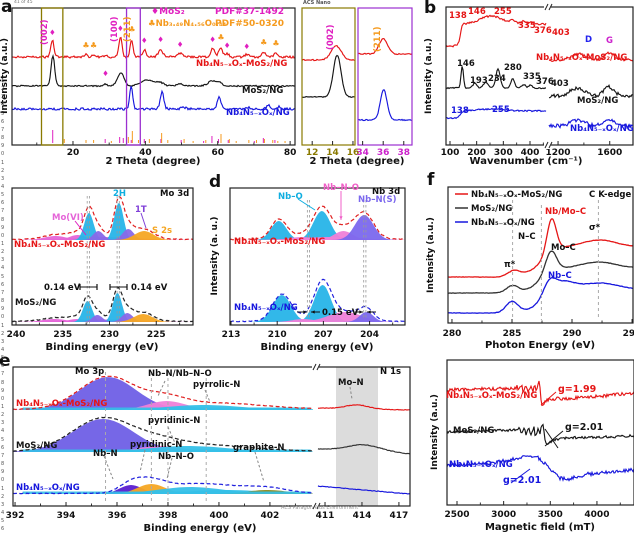 Image resolution: width=634 pixels, height=536 pixels. I want to click on tick-label: 398, so click(168, 516).